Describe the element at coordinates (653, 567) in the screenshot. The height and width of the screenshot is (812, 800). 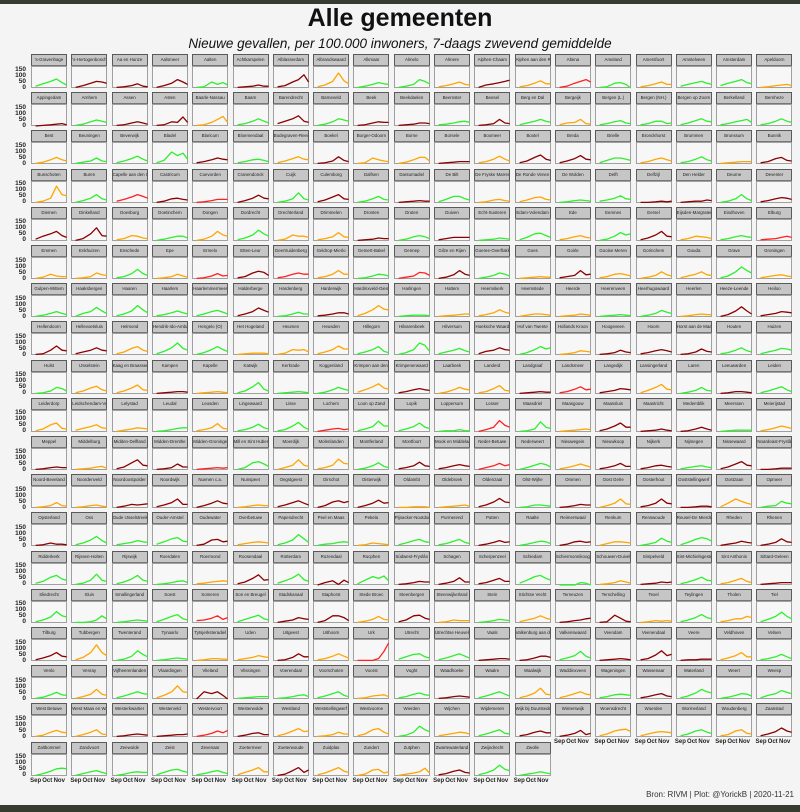
I see `panel: Simpelveld` at that location.